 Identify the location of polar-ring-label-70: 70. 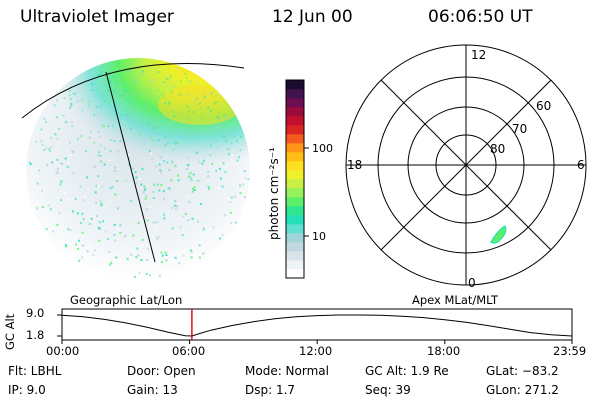
(519, 129).